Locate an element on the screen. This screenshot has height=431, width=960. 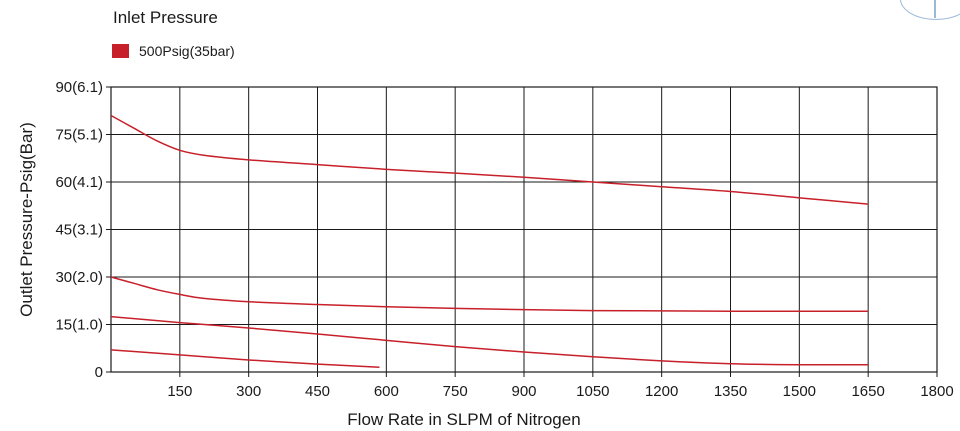
x-tick-label: 1350 is located at coordinates (730, 391).